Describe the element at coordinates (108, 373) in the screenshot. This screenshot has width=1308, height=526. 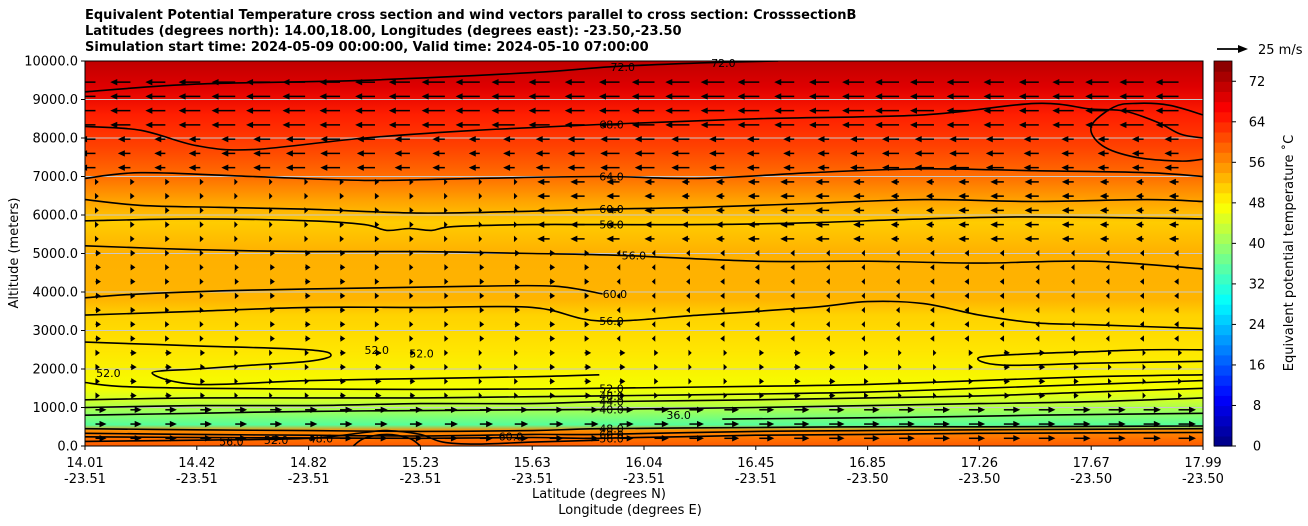
I see `contour-label: 52.0` at that location.